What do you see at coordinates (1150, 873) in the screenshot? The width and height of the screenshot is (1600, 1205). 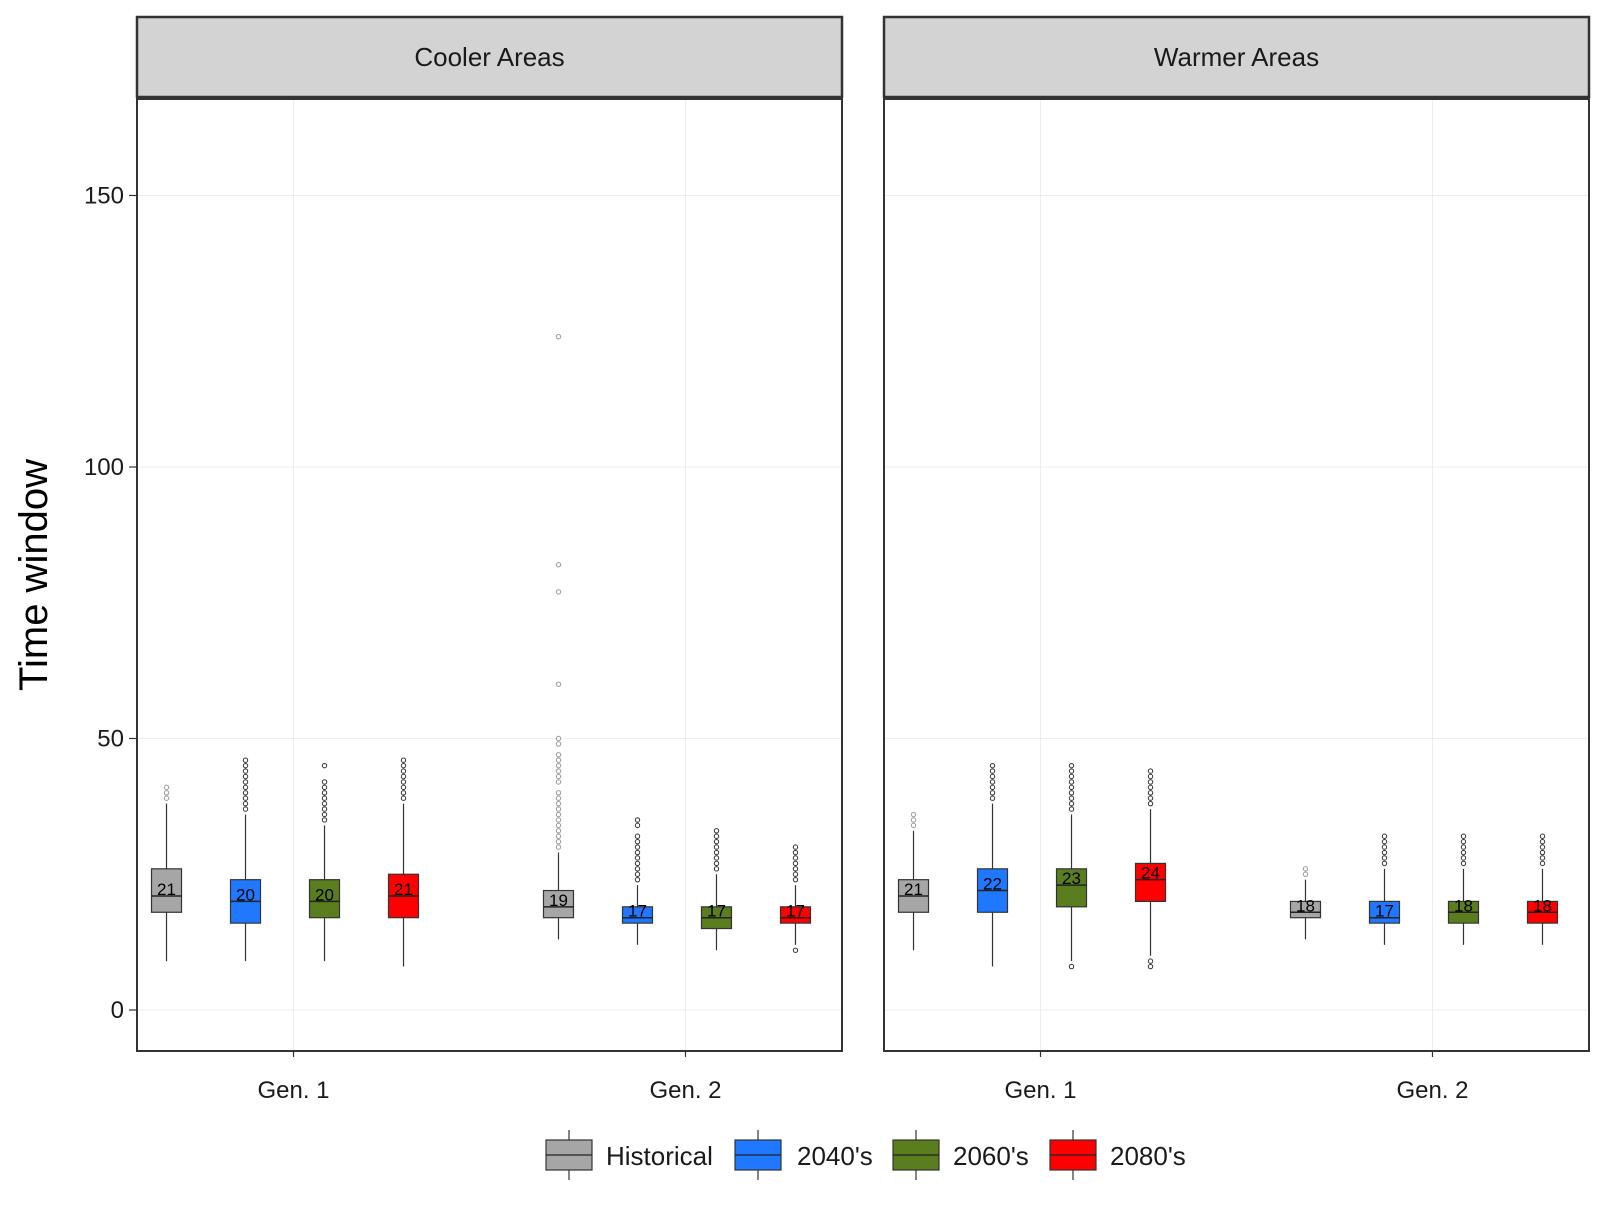 I see `median-label: 24` at bounding box center [1150, 873].